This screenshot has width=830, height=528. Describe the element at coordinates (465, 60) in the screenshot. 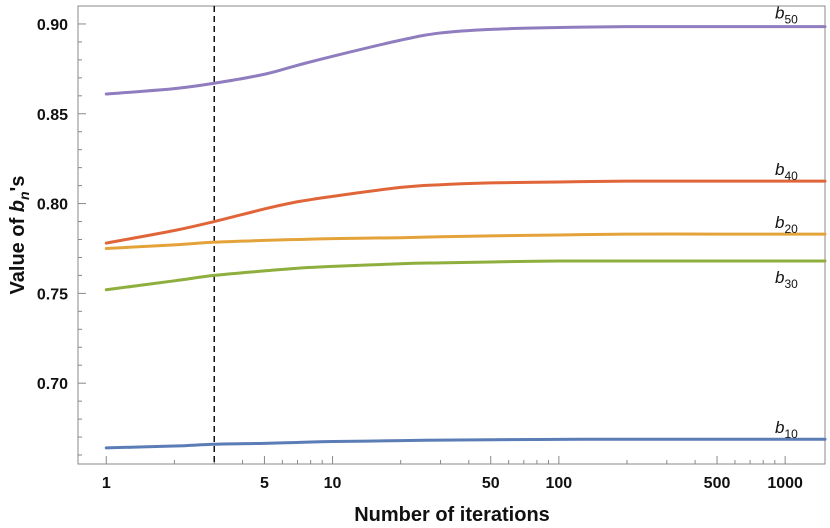

I see `series-line-b50` at that location.